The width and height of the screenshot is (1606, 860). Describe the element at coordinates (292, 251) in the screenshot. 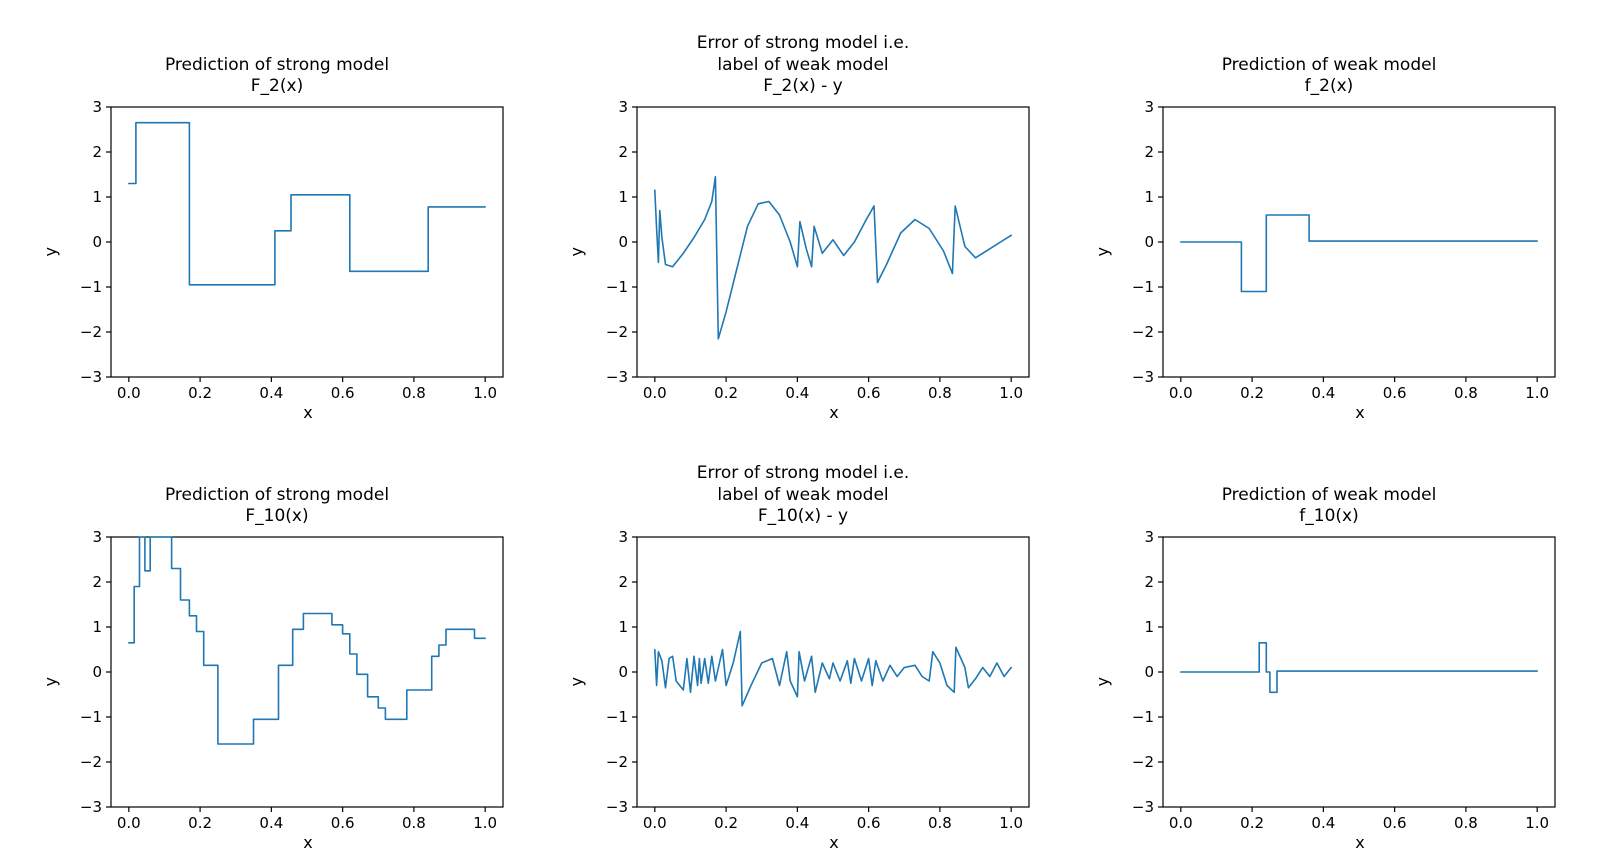

I see `plot-canvas-f2: −3 −2 −1 0 1 2 3 0.0 0.2 0.4 0.6 0.8 1.0` at that location.